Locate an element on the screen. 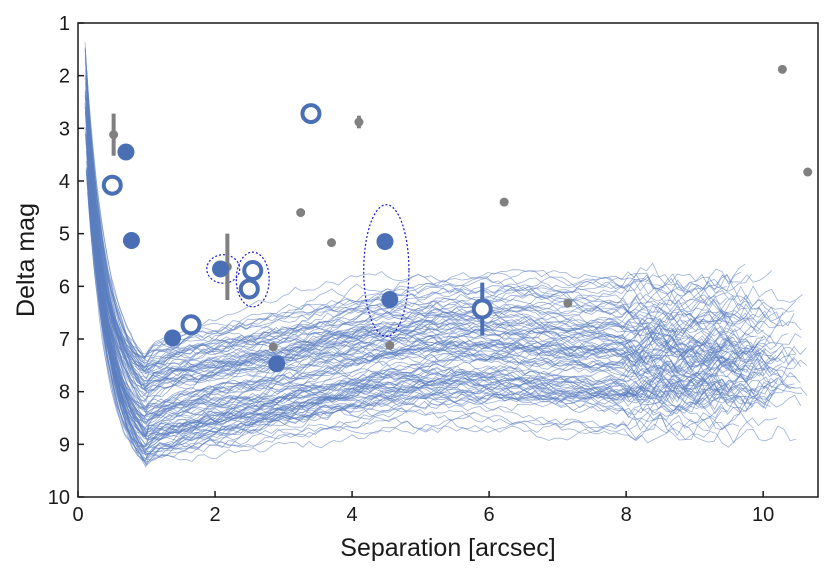  y-tick-label: 8 is located at coordinates (64, 393).